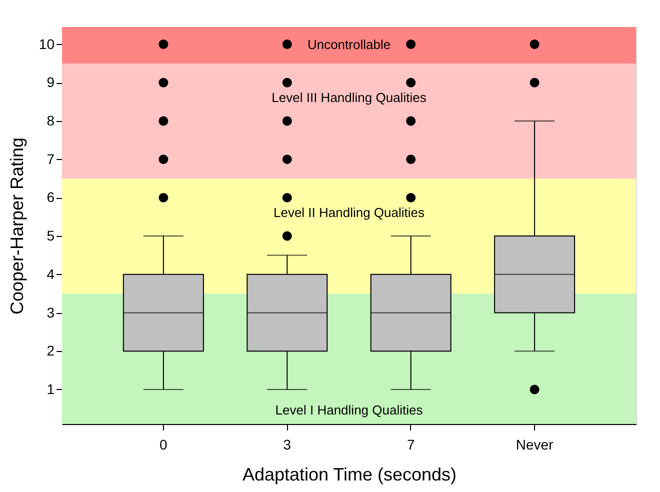  What do you see at coordinates (164, 444) in the screenshot?
I see `x-tick-label: 0` at bounding box center [164, 444].